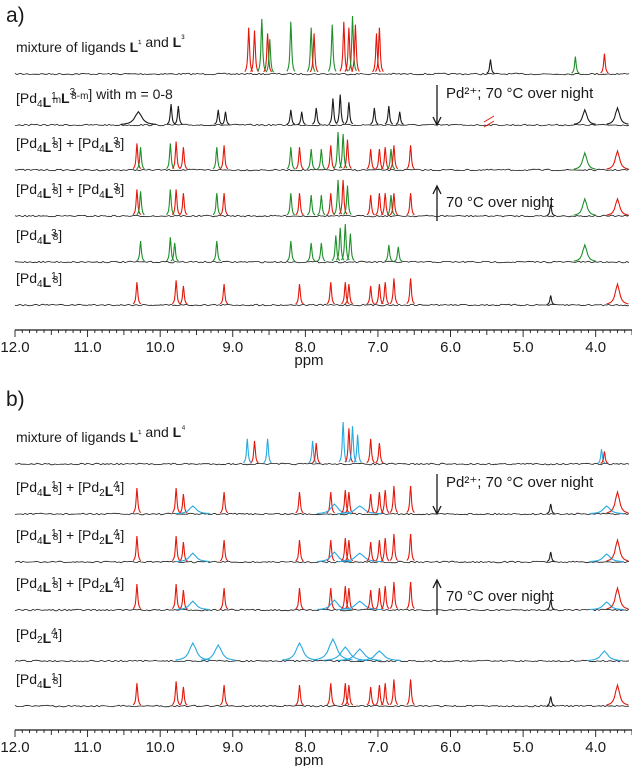 Image resolution: width=632 pixels, height=766 pixels. Describe the element at coordinates (523, 347) in the screenshot. I see `x-tick-label: 5.0` at that location.